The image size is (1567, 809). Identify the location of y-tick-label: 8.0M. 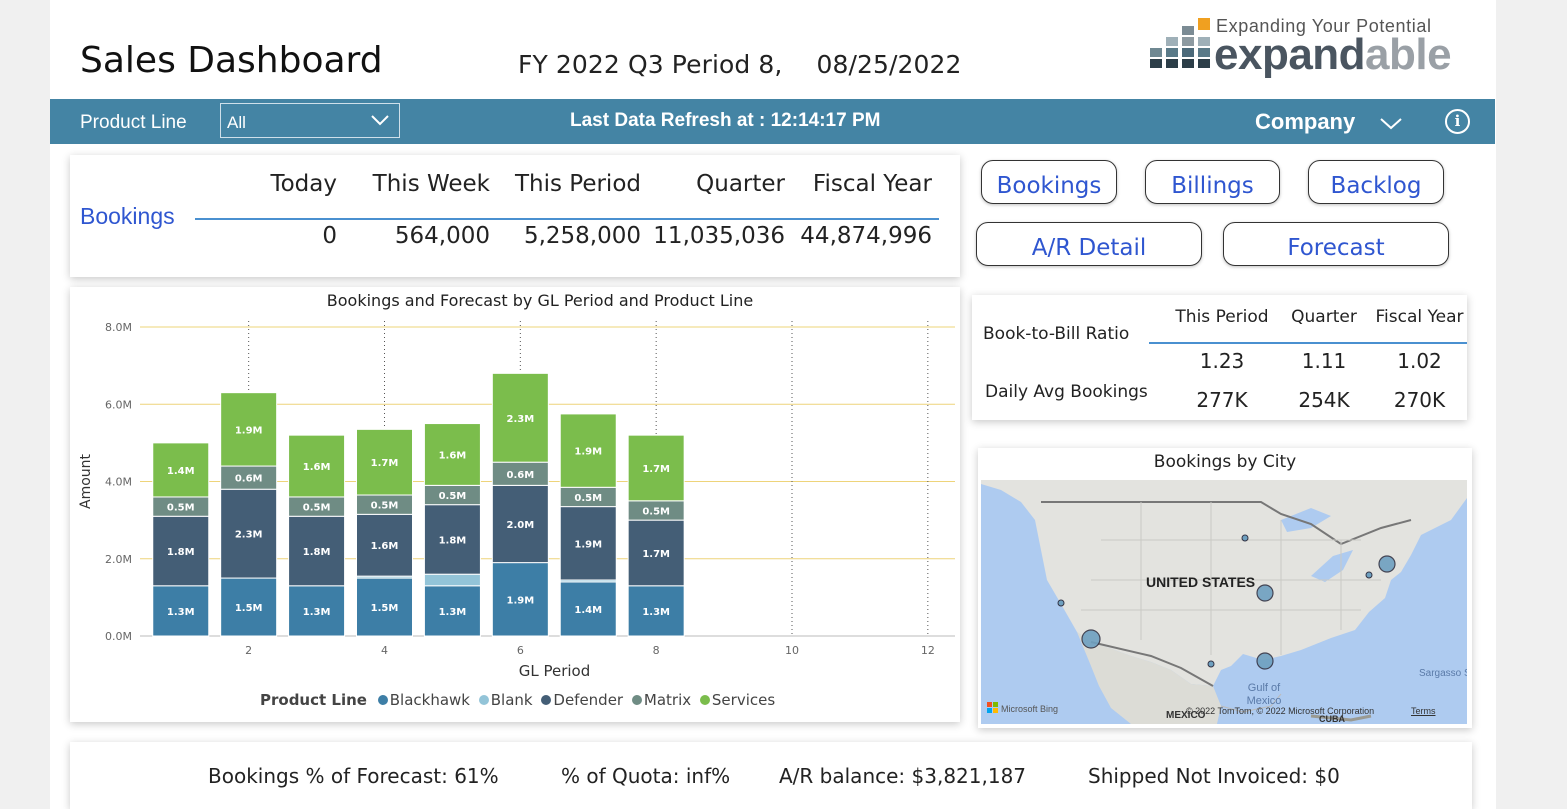
(118, 327).